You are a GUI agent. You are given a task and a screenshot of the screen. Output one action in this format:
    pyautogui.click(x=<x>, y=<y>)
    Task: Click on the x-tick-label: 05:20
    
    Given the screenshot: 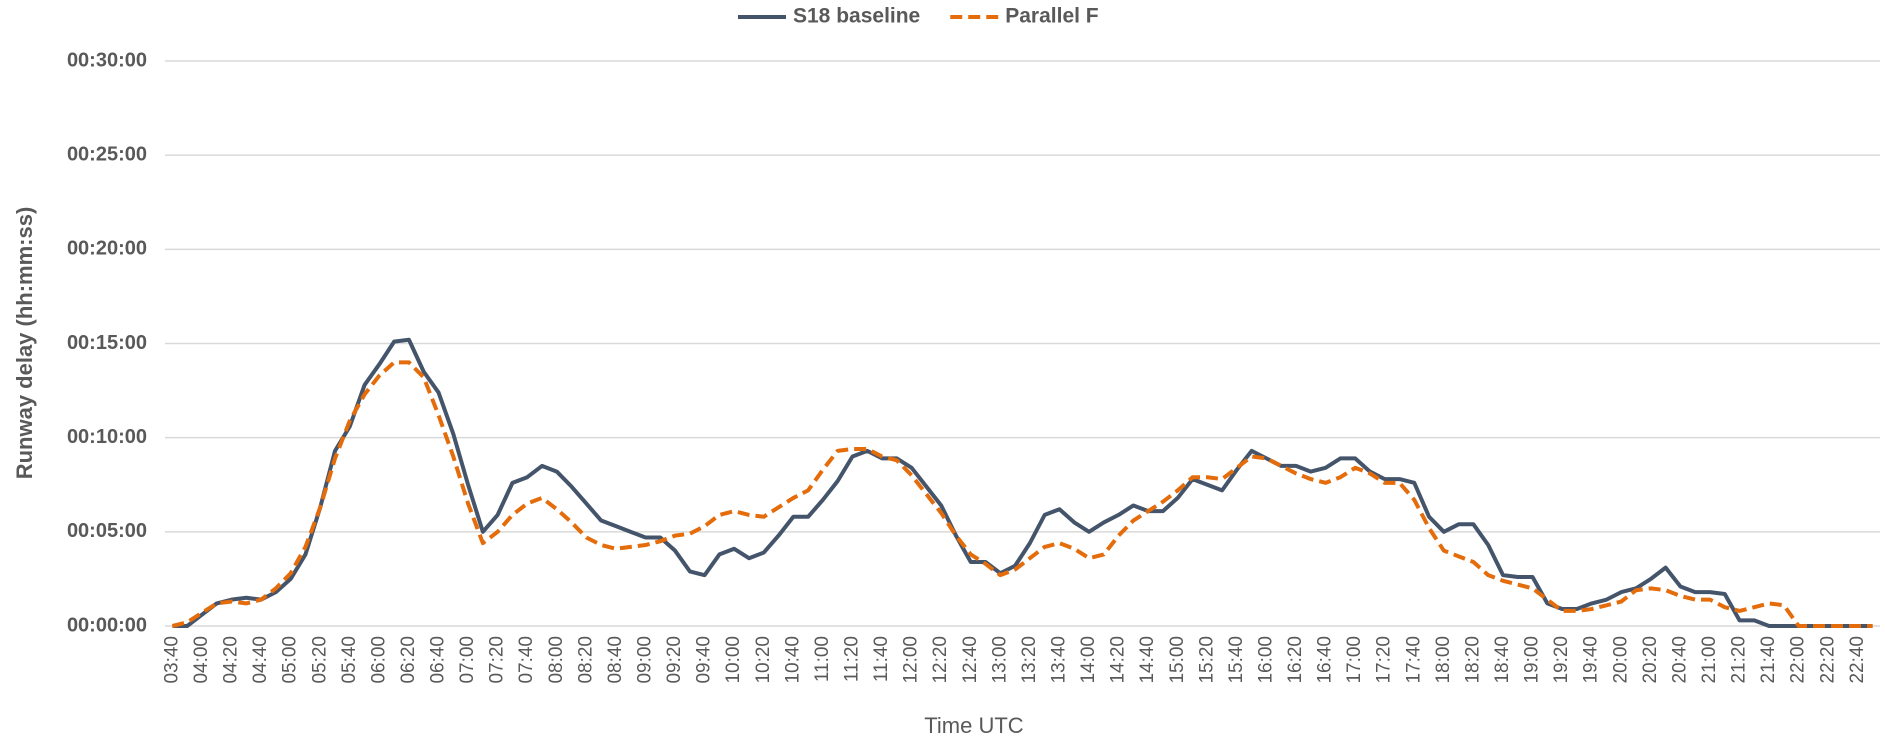 What is the action you would take?
    pyautogui.click(x=319, y=660)
    